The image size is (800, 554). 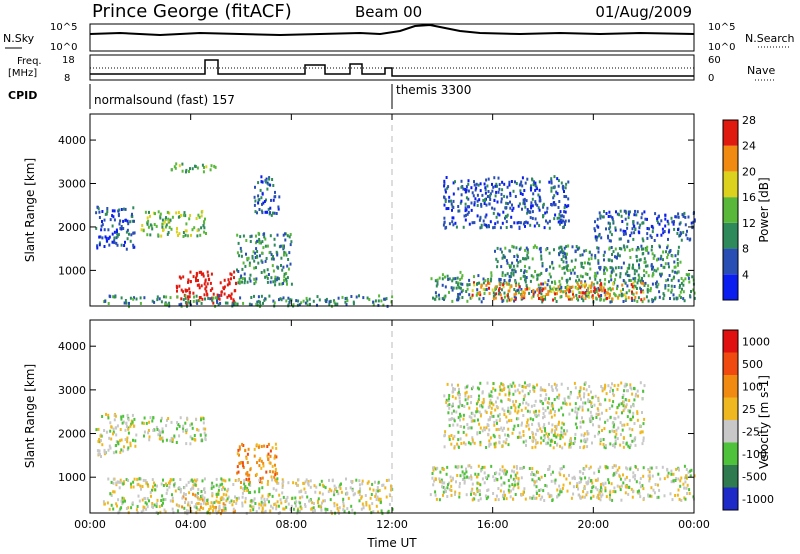 I want to click on x-tick-label: 12:00, so click(x=392, y=524).